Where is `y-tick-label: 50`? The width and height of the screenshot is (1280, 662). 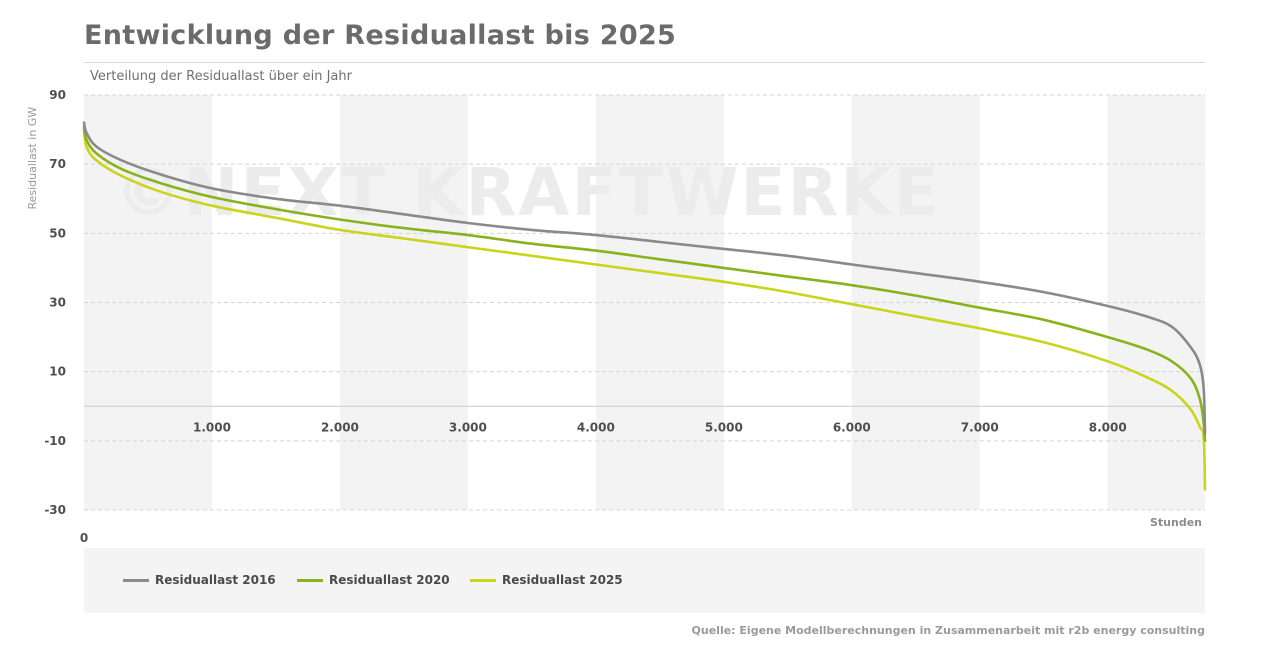
y-tick-label: 50 is located at coordinates (57, 233).